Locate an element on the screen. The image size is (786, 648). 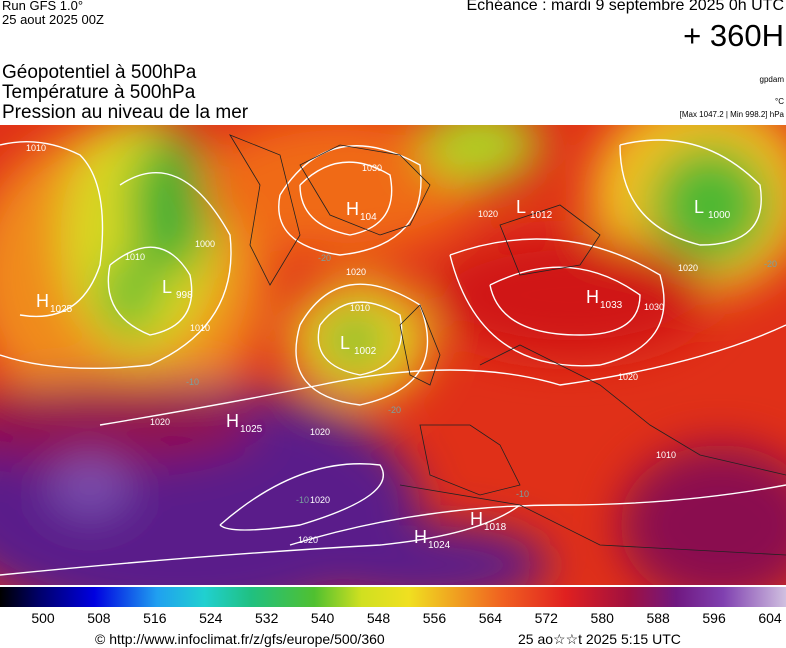
colorbar is located at coordinates (393, 597).